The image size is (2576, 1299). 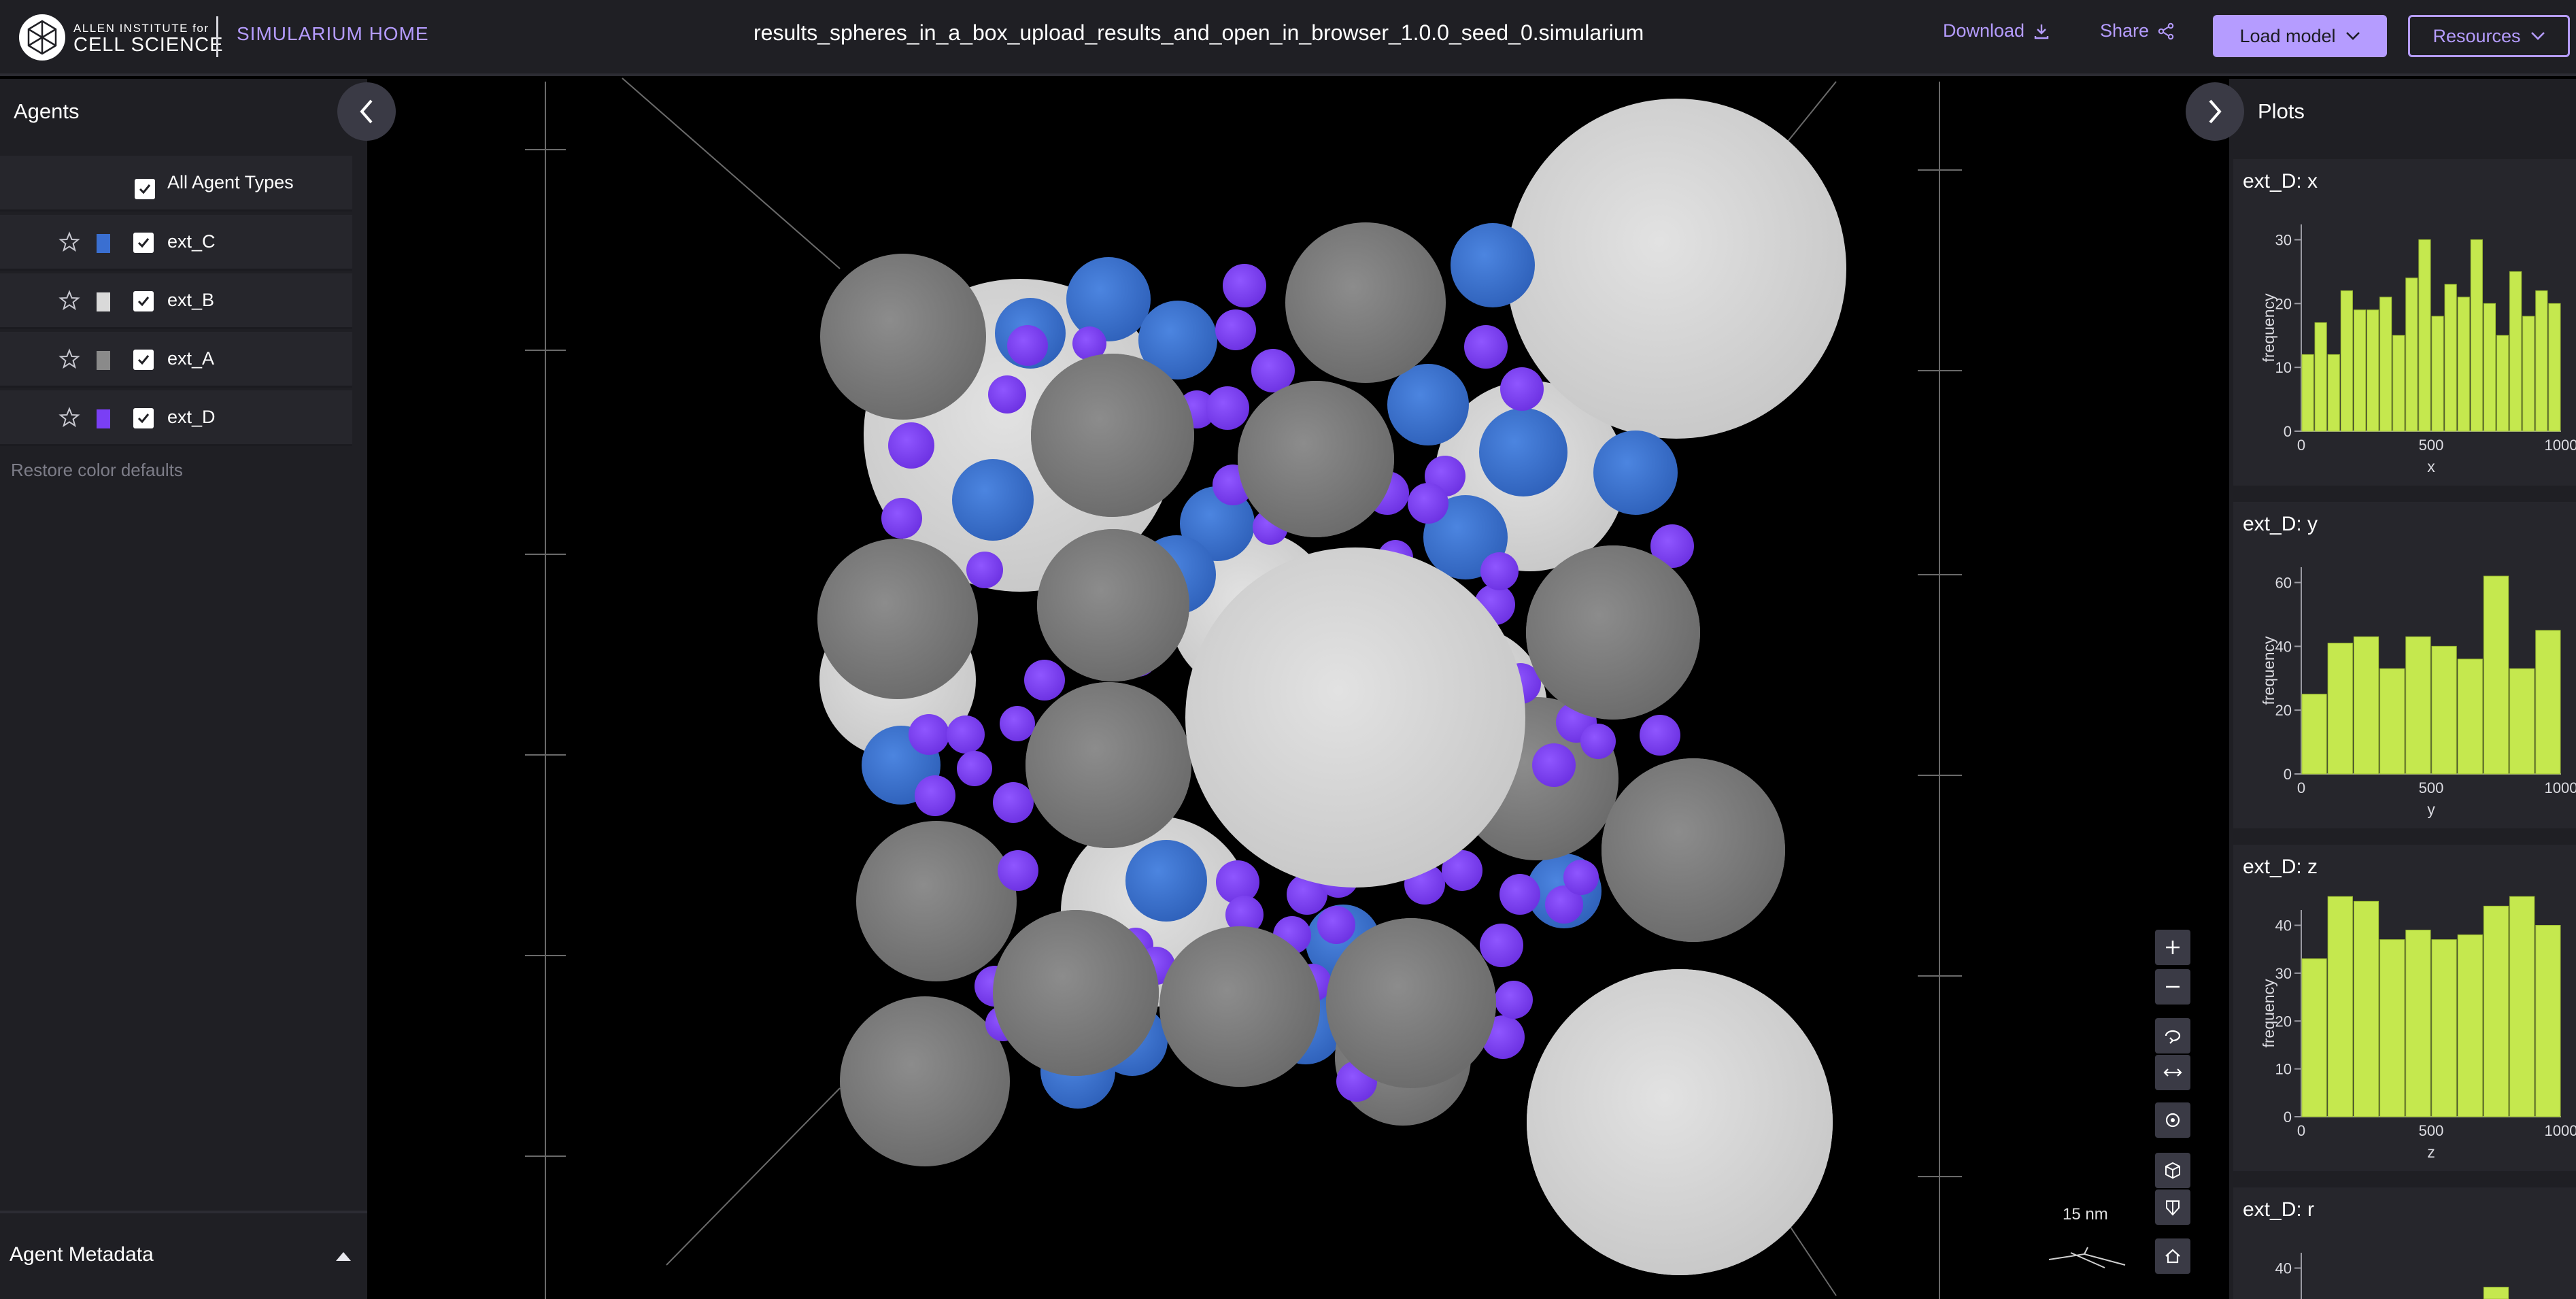 I want to click on simularium-home-link: SIMULARIUM HOME, so click(x=333, y=33).